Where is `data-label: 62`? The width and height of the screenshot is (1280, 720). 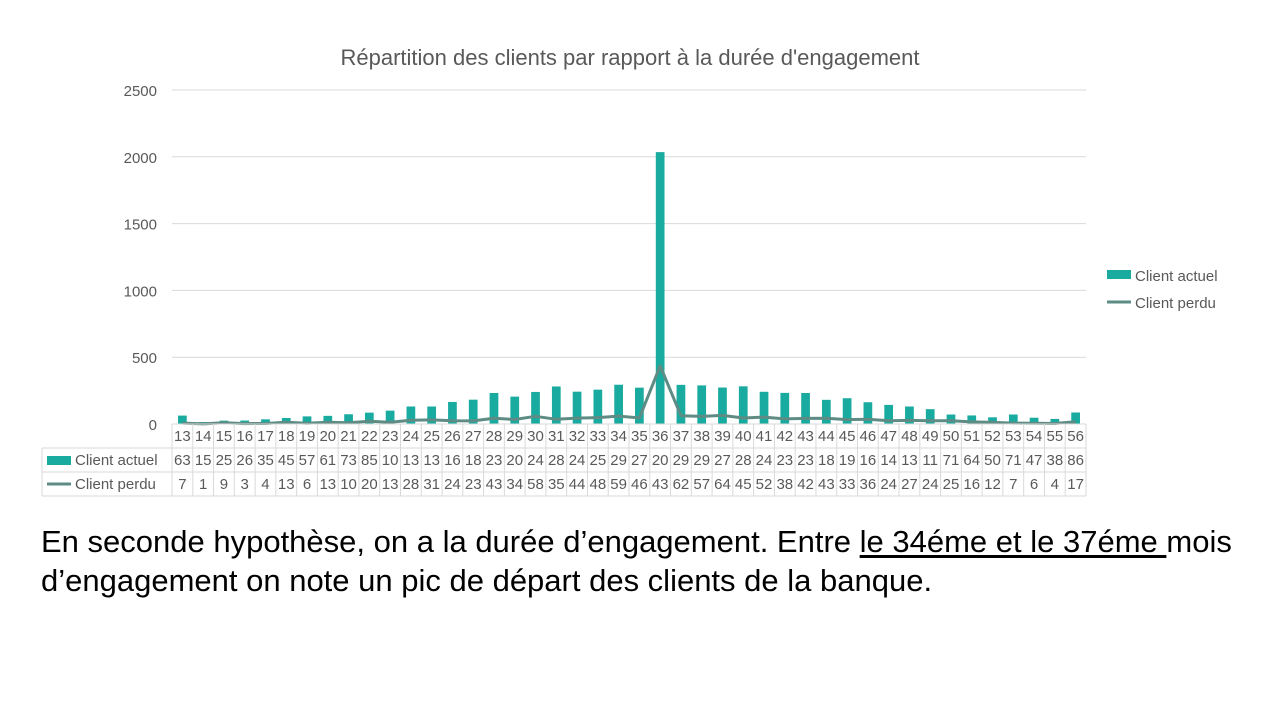
data-label: 62 is located at coordinates (681, 484).